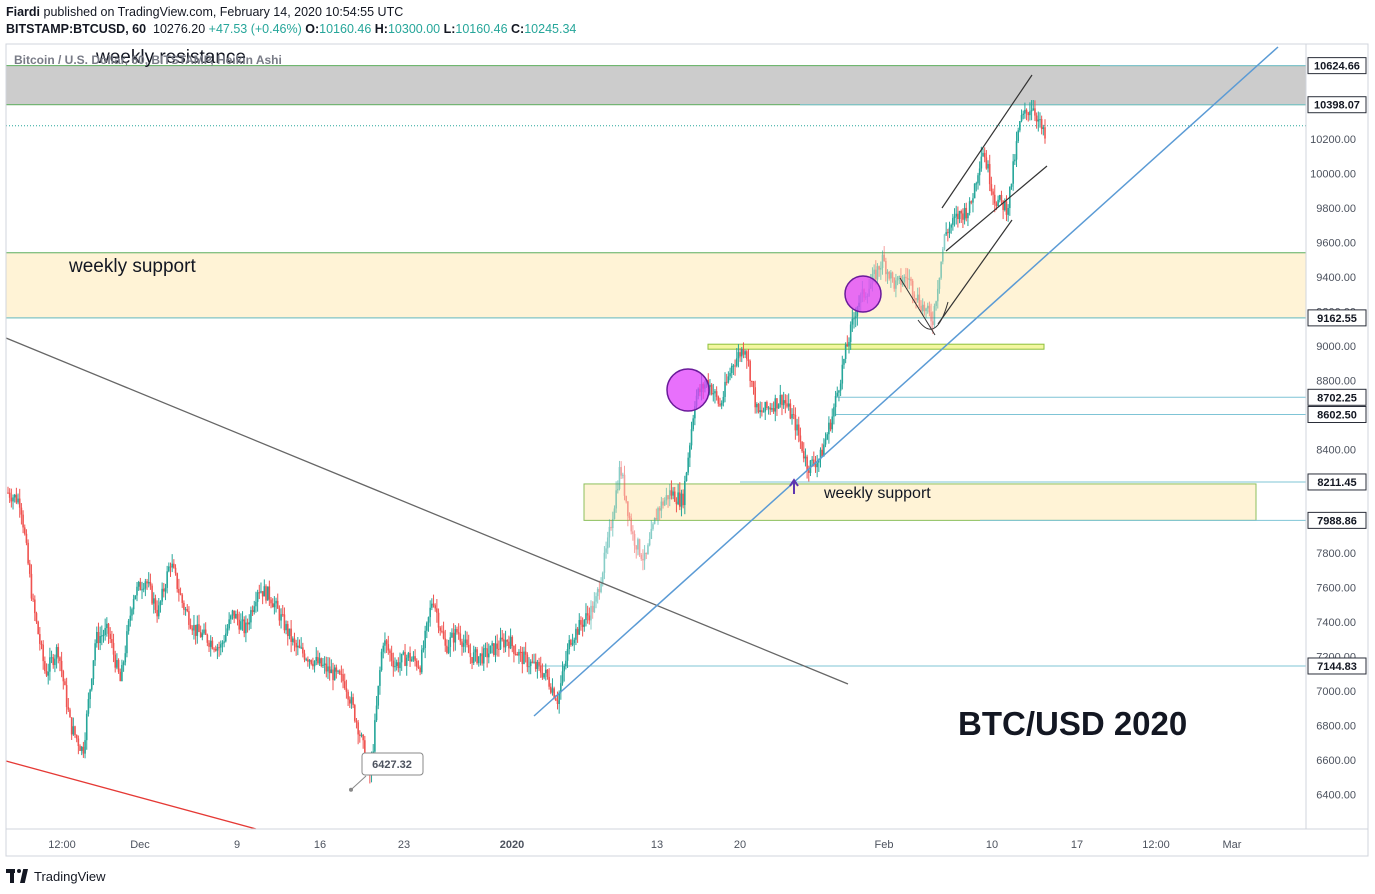 The image size is (1375, 894). I want to click on open-label: O:, so click(312, 29).